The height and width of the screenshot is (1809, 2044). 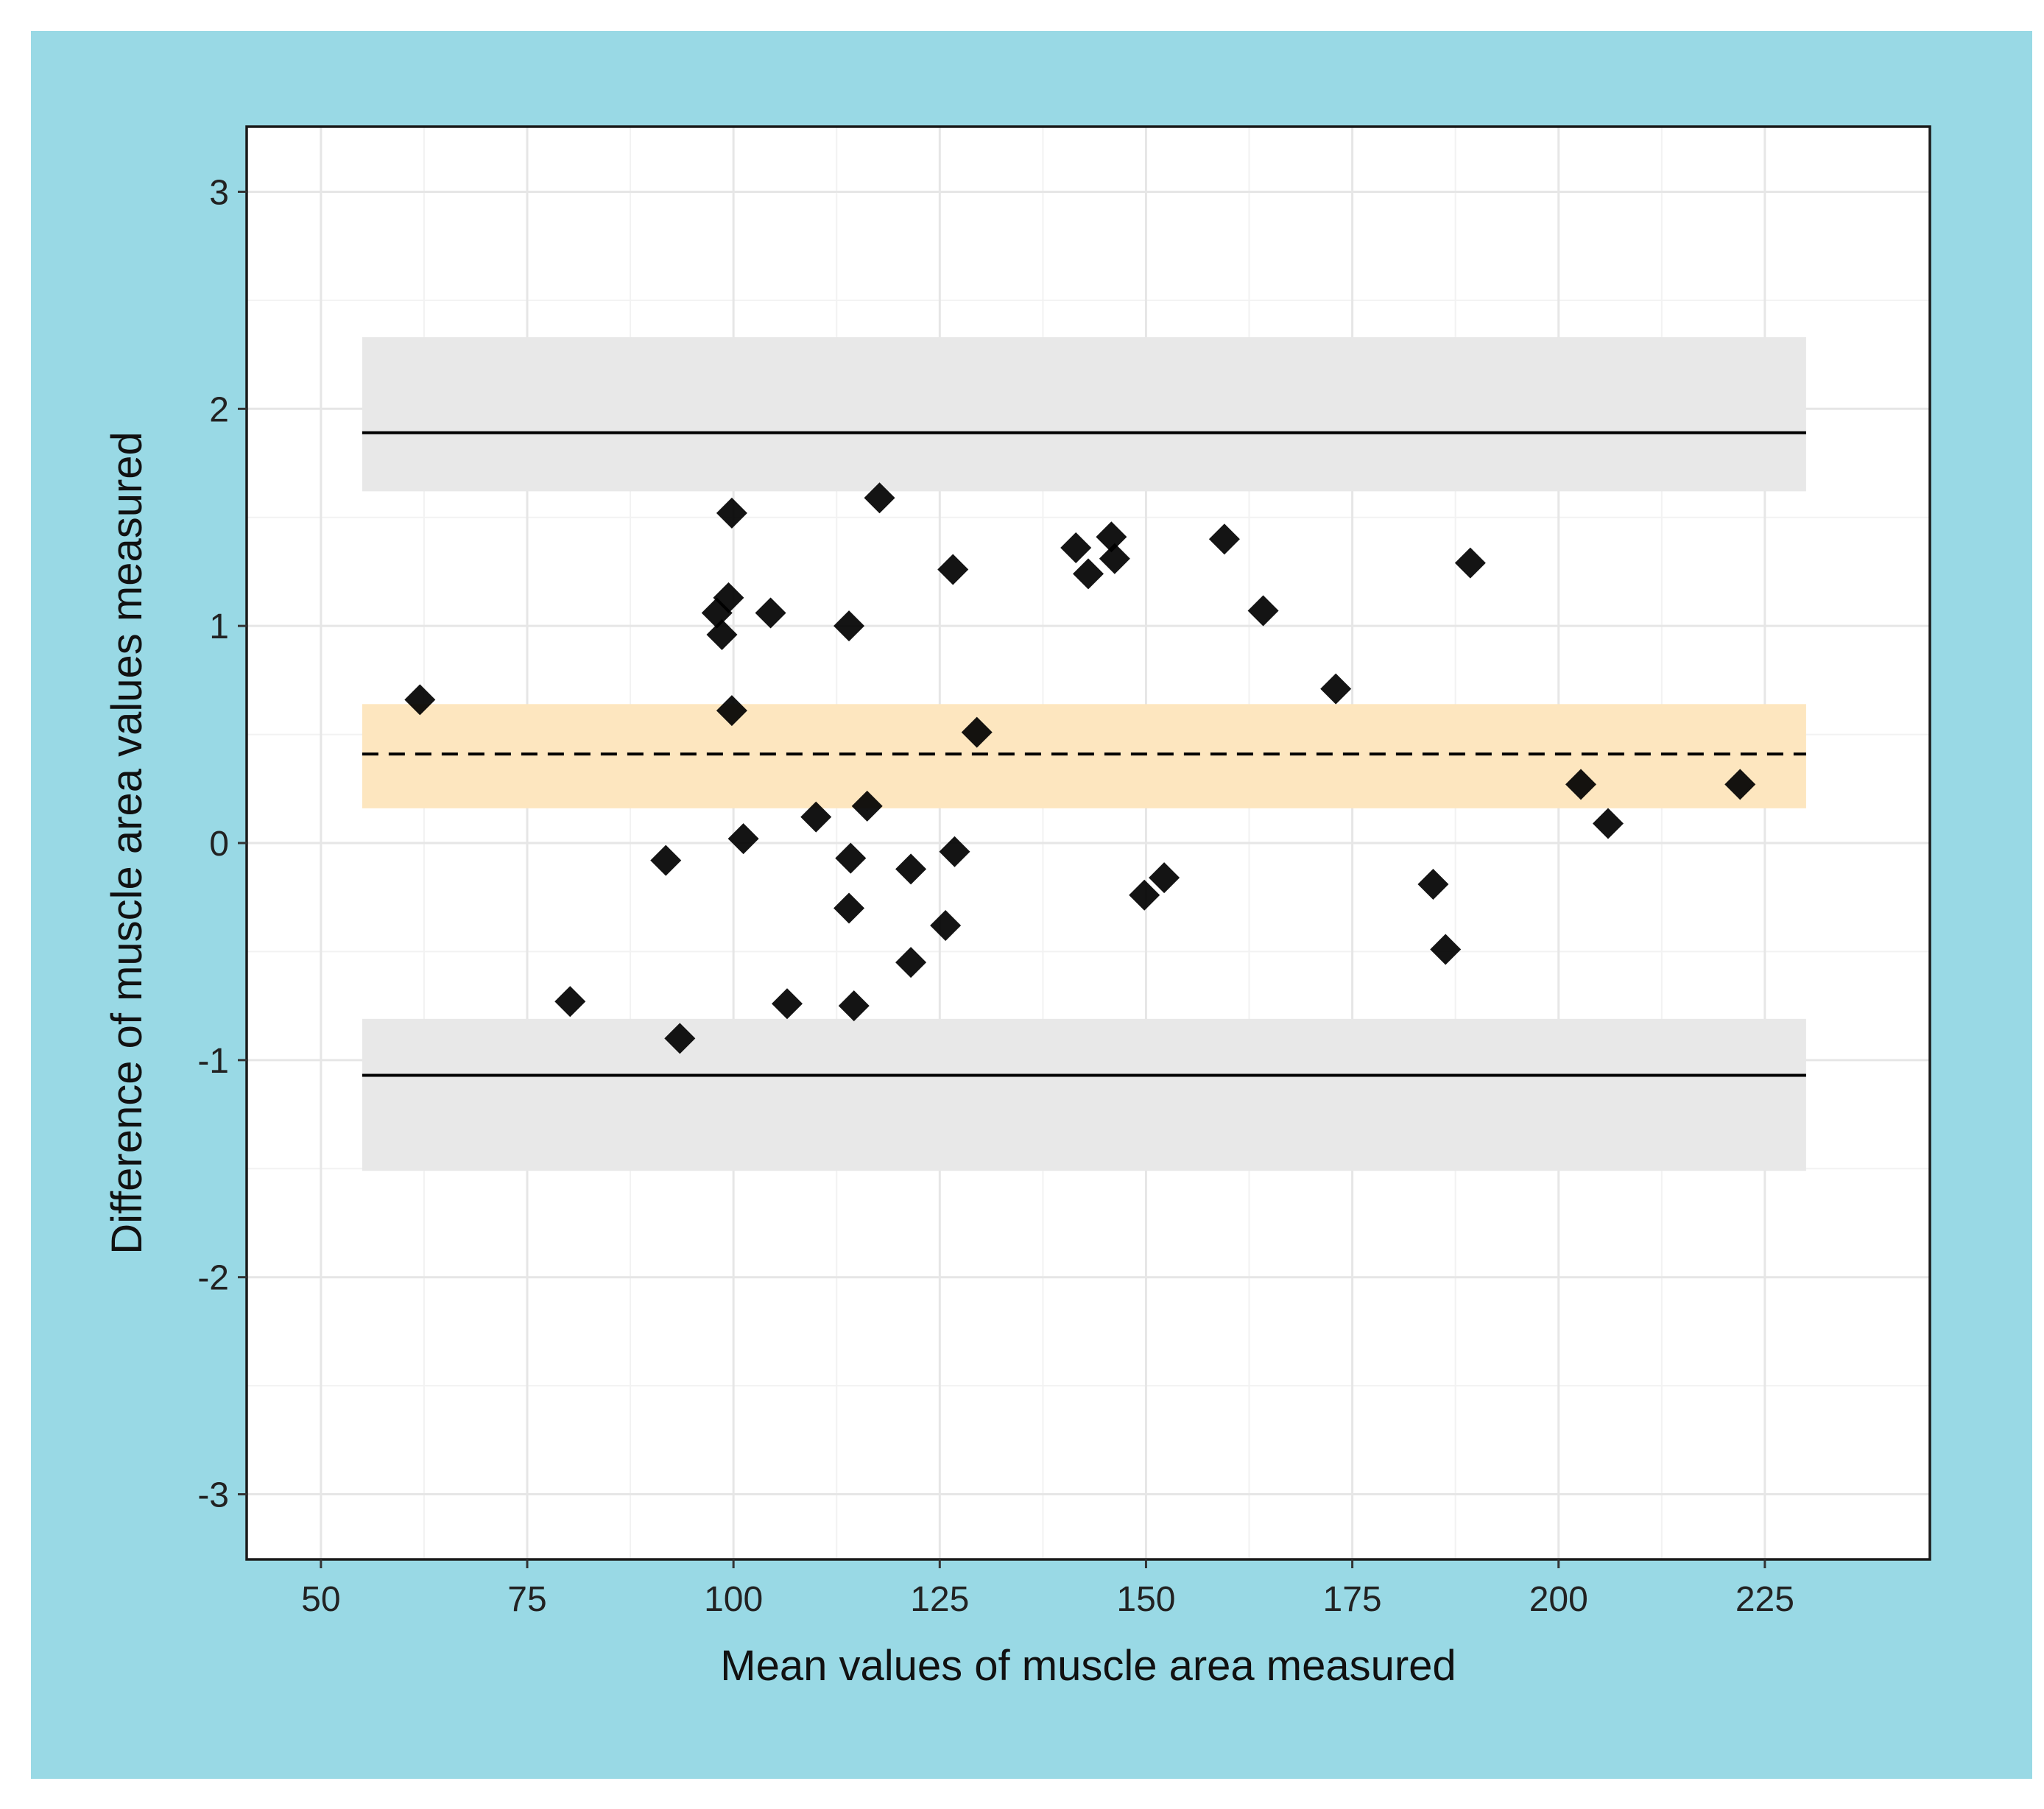 I want to click on x-tick-label: 200, so click(x=1558, y=1599).